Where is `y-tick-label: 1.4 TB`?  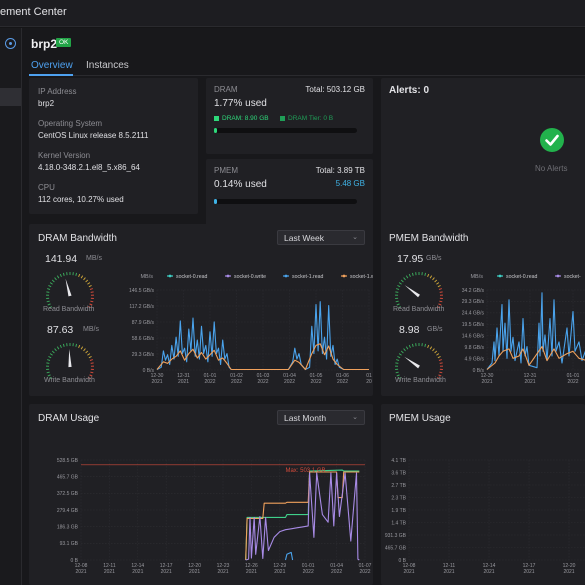 y-tick-label: 1.4 TB is located at coordinates (398, 523).